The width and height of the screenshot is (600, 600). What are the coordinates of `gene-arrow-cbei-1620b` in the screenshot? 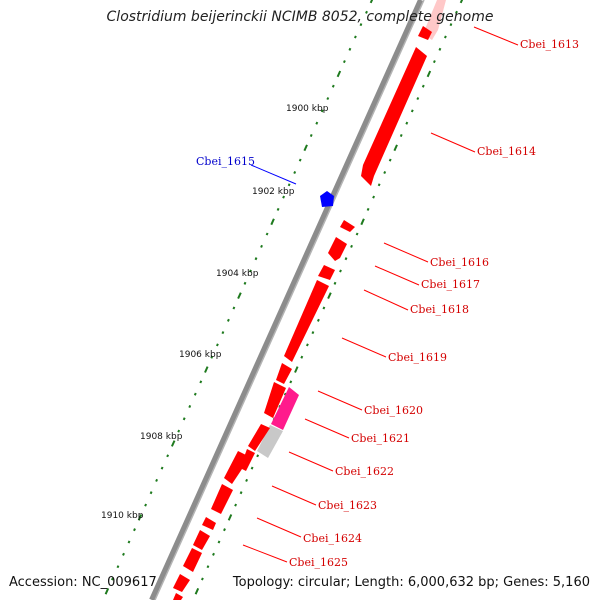 It's located at (275, 400).